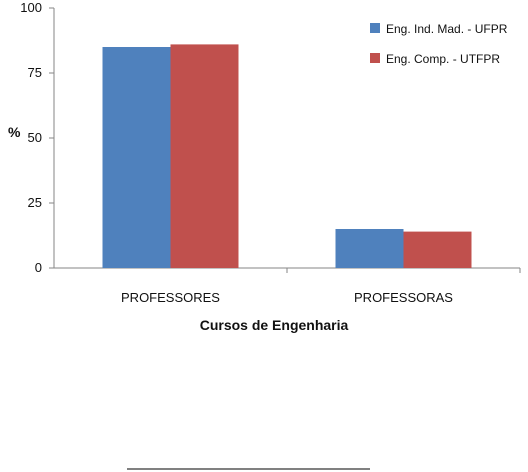 The image size is (528, 472). I want to click on y-axis-ticks: 0 25 50 75 100, so click(37, 137).